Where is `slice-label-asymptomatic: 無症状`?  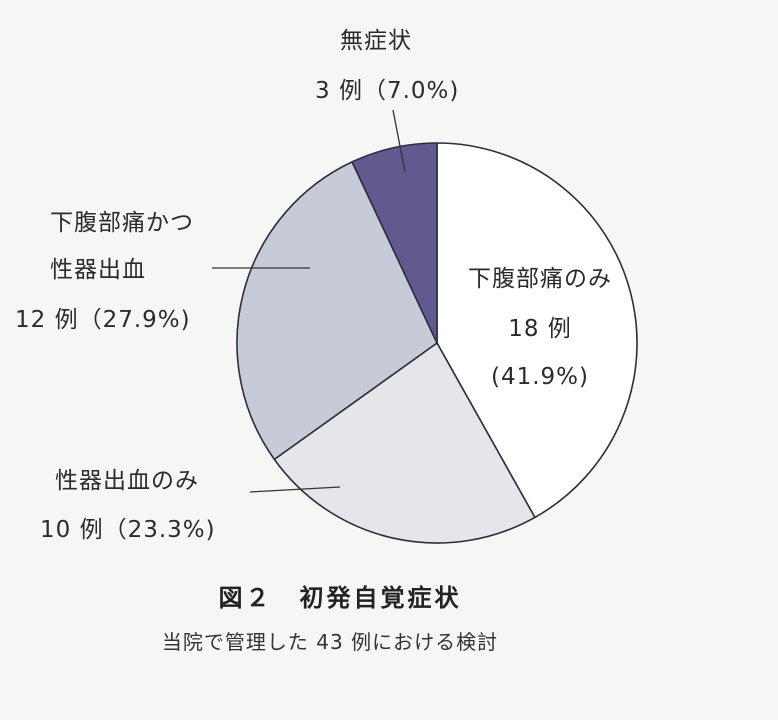
slice-label-asymptomatic: 無症状 is located at coordinates (376, 41).